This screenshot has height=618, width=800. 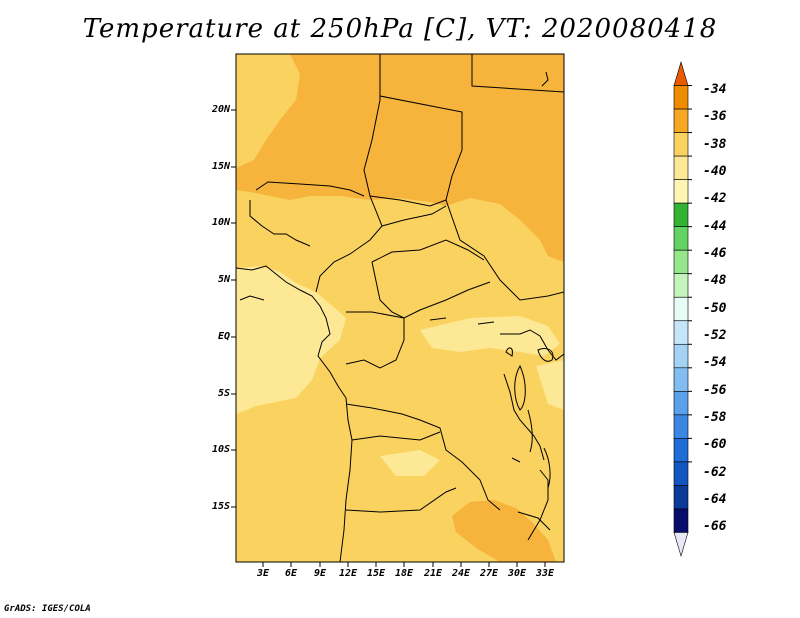 I want to click on colorbar-label: -46, so click(x=715, y=253).